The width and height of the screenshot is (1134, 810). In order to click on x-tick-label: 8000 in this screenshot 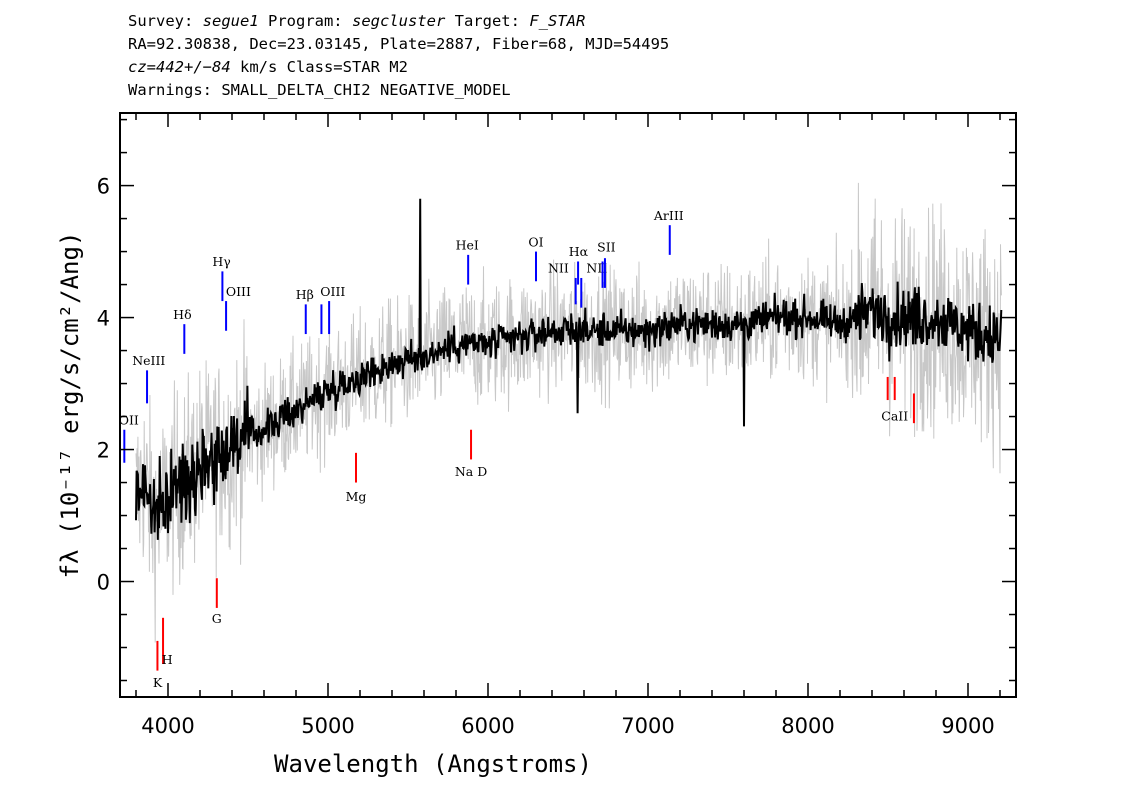, I will do `click(807, 726)`.